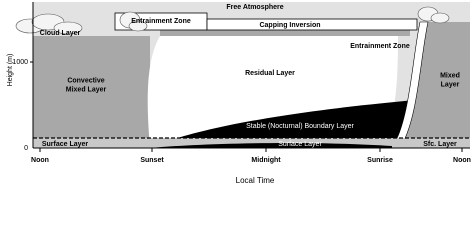  What do you see at coordinates (251, 150) in the screenshot?
I see `x-ticks` at bounding box center [251, 150].